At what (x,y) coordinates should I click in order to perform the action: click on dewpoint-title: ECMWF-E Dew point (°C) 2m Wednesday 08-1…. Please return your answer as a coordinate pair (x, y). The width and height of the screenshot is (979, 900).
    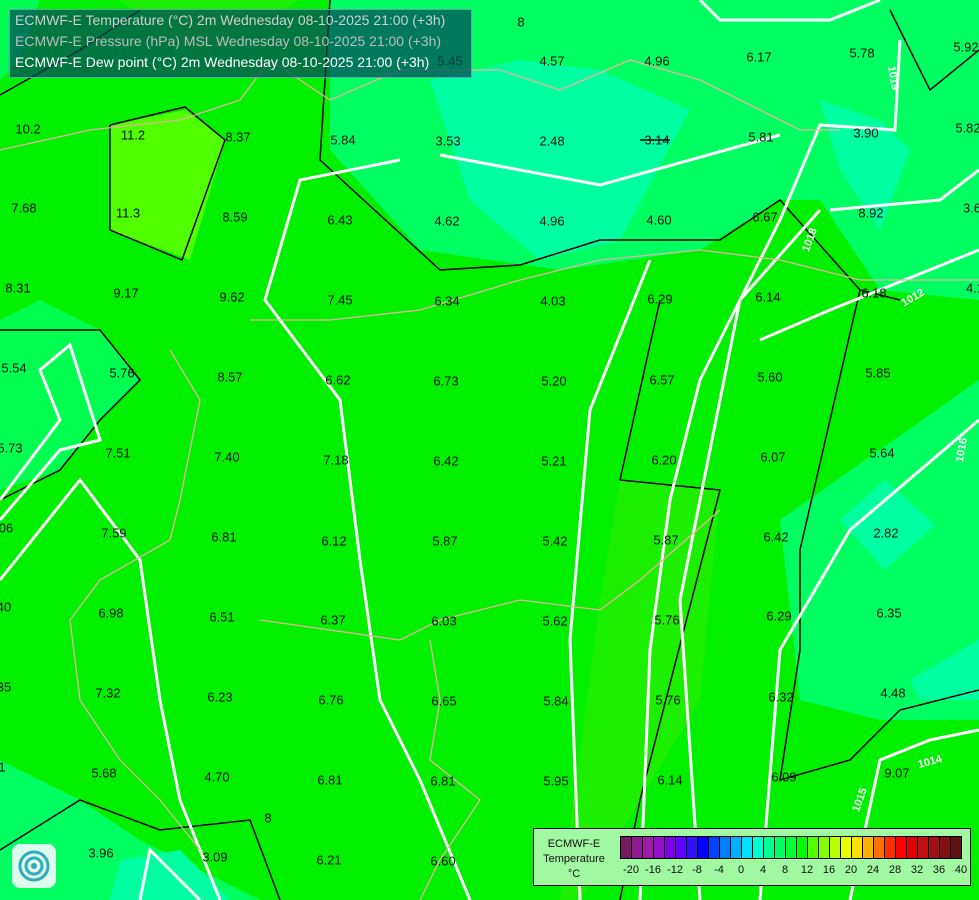
    Looking at the image, I should click on (222, 62).